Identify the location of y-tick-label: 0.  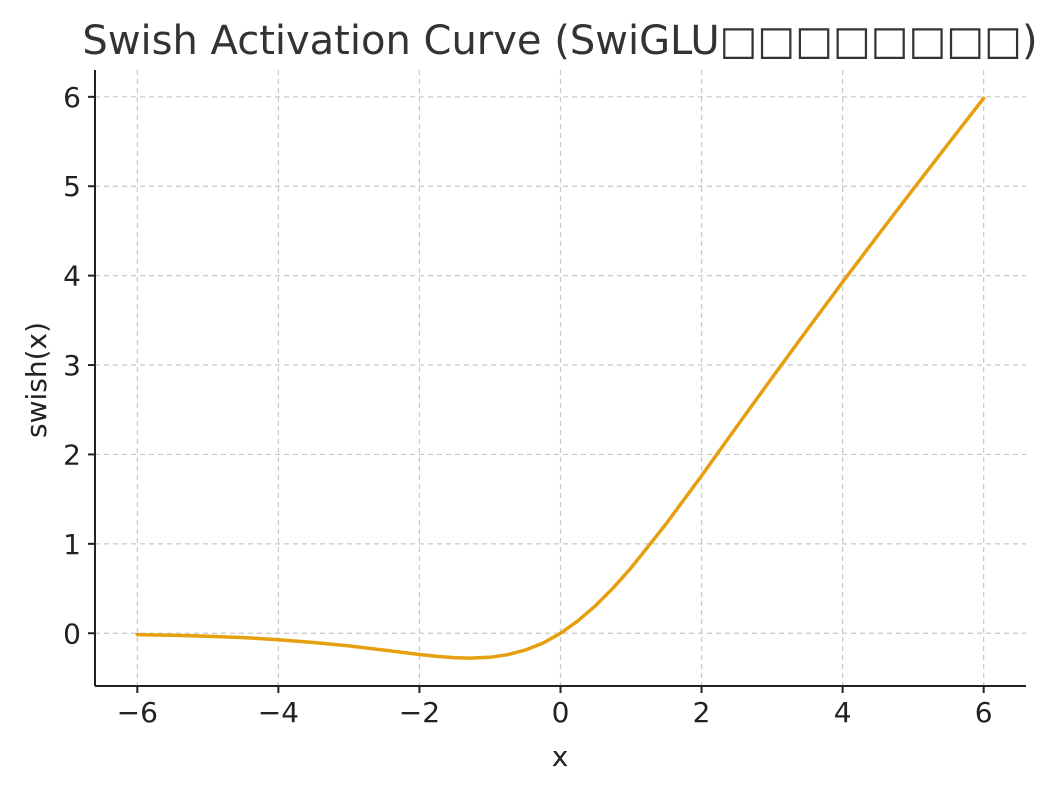
(72, 633).